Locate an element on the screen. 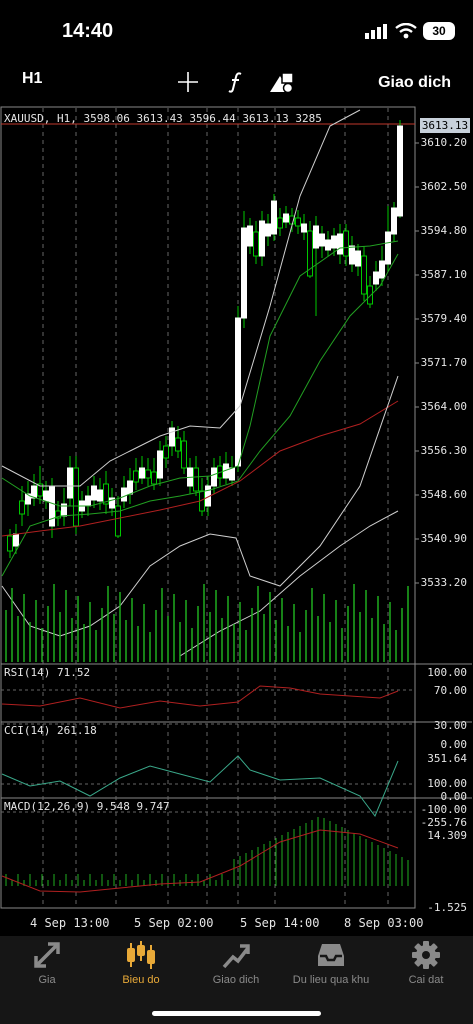  battery-indicator: 30 is located at coordinates (439, 31).